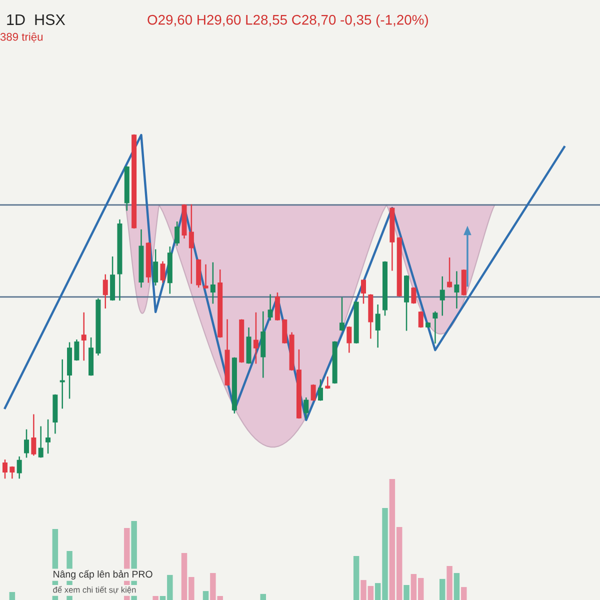 This screenshot has height=600, width=600. Describe the element at coordinates (94, 590) in the screenshot. I see `annotation: để xem chi tiết sự kiện` at that location.